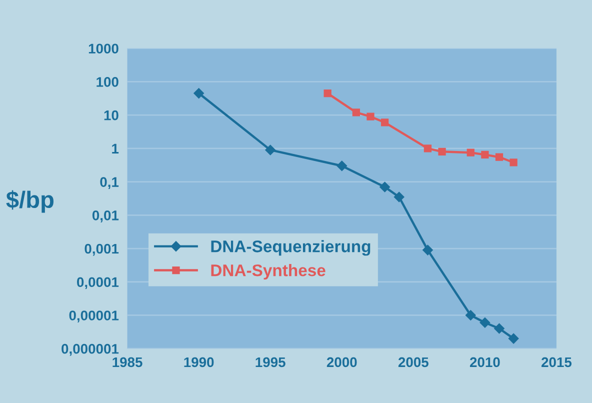 The height and width of the screenshot is (403, 592). Describe the element at coordinates (341, 362) in the screenshot. I see `x-tick-label: 2000` at that location.